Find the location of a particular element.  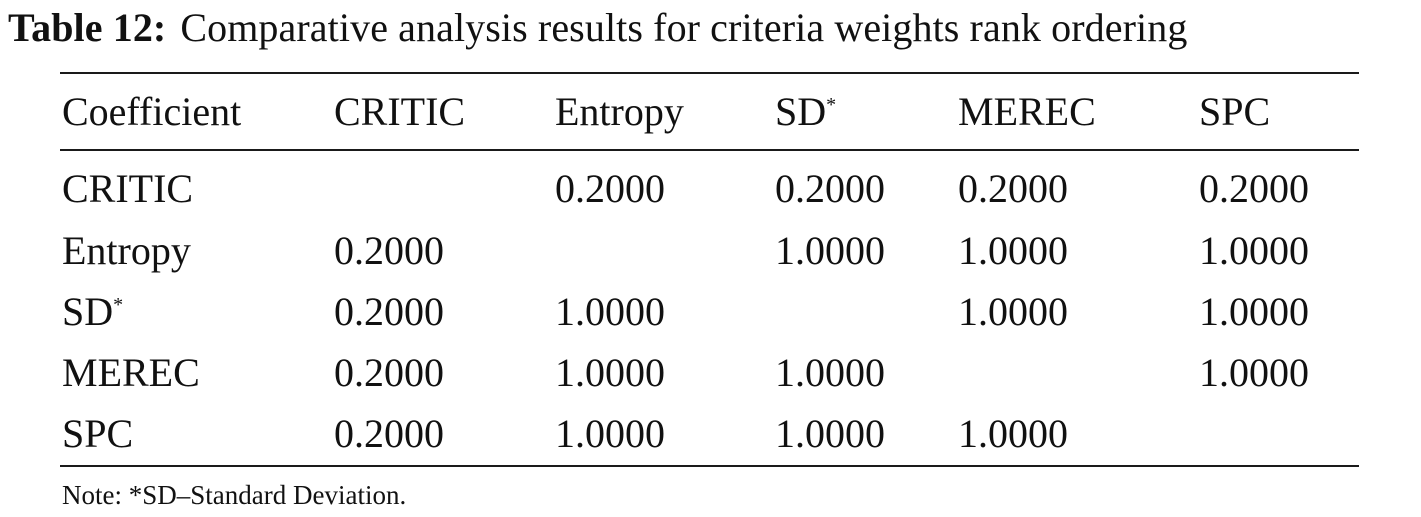

table-bottom-rule is located at coordinates (709, 466).